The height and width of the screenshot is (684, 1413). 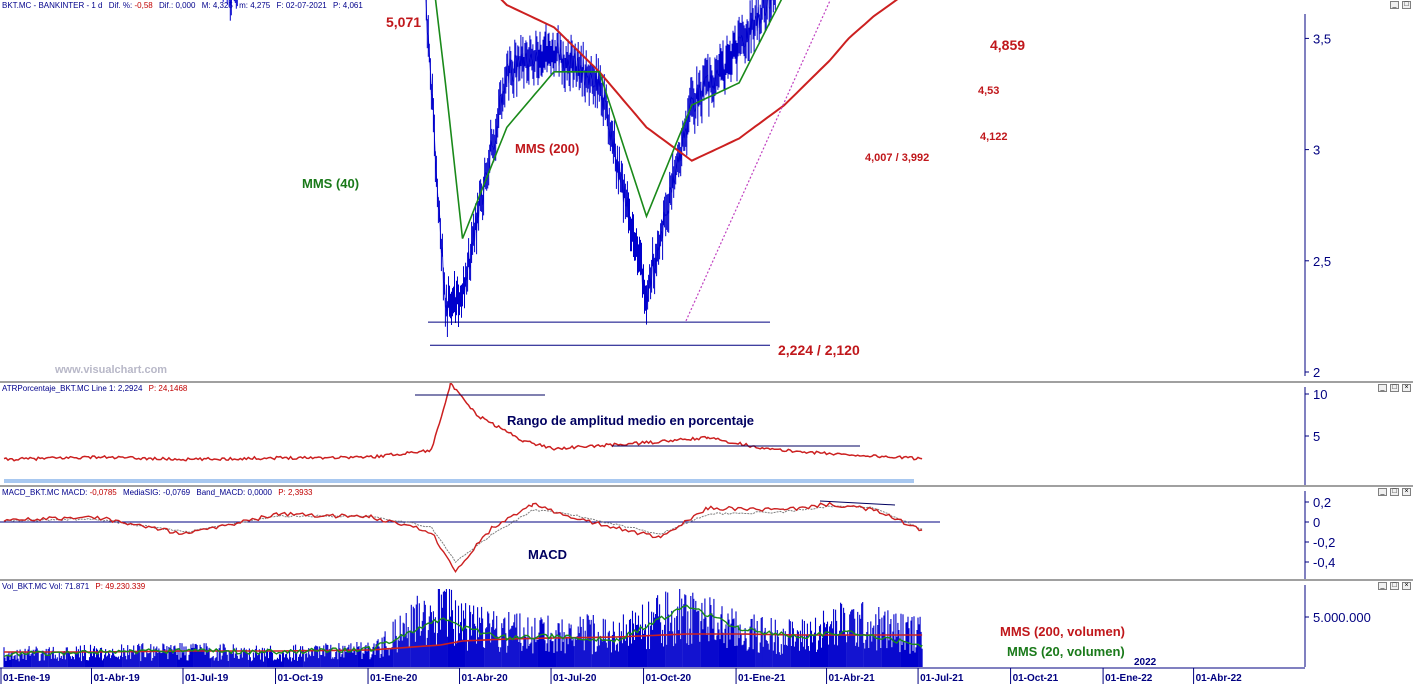 I want to click on x-tick-label: 01-Abr-21, so click(x=852, y=678).